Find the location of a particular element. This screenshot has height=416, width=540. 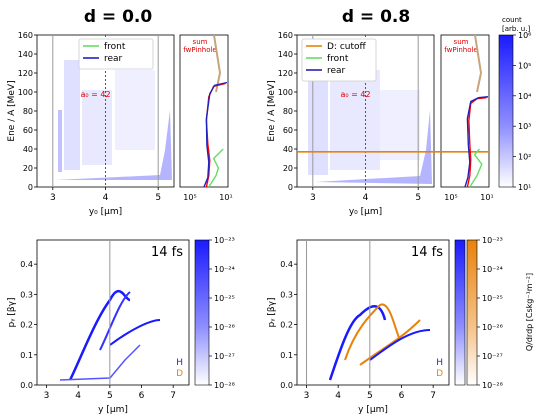

top-left-xtick-label: 3 is located at coordinates (53, 198).